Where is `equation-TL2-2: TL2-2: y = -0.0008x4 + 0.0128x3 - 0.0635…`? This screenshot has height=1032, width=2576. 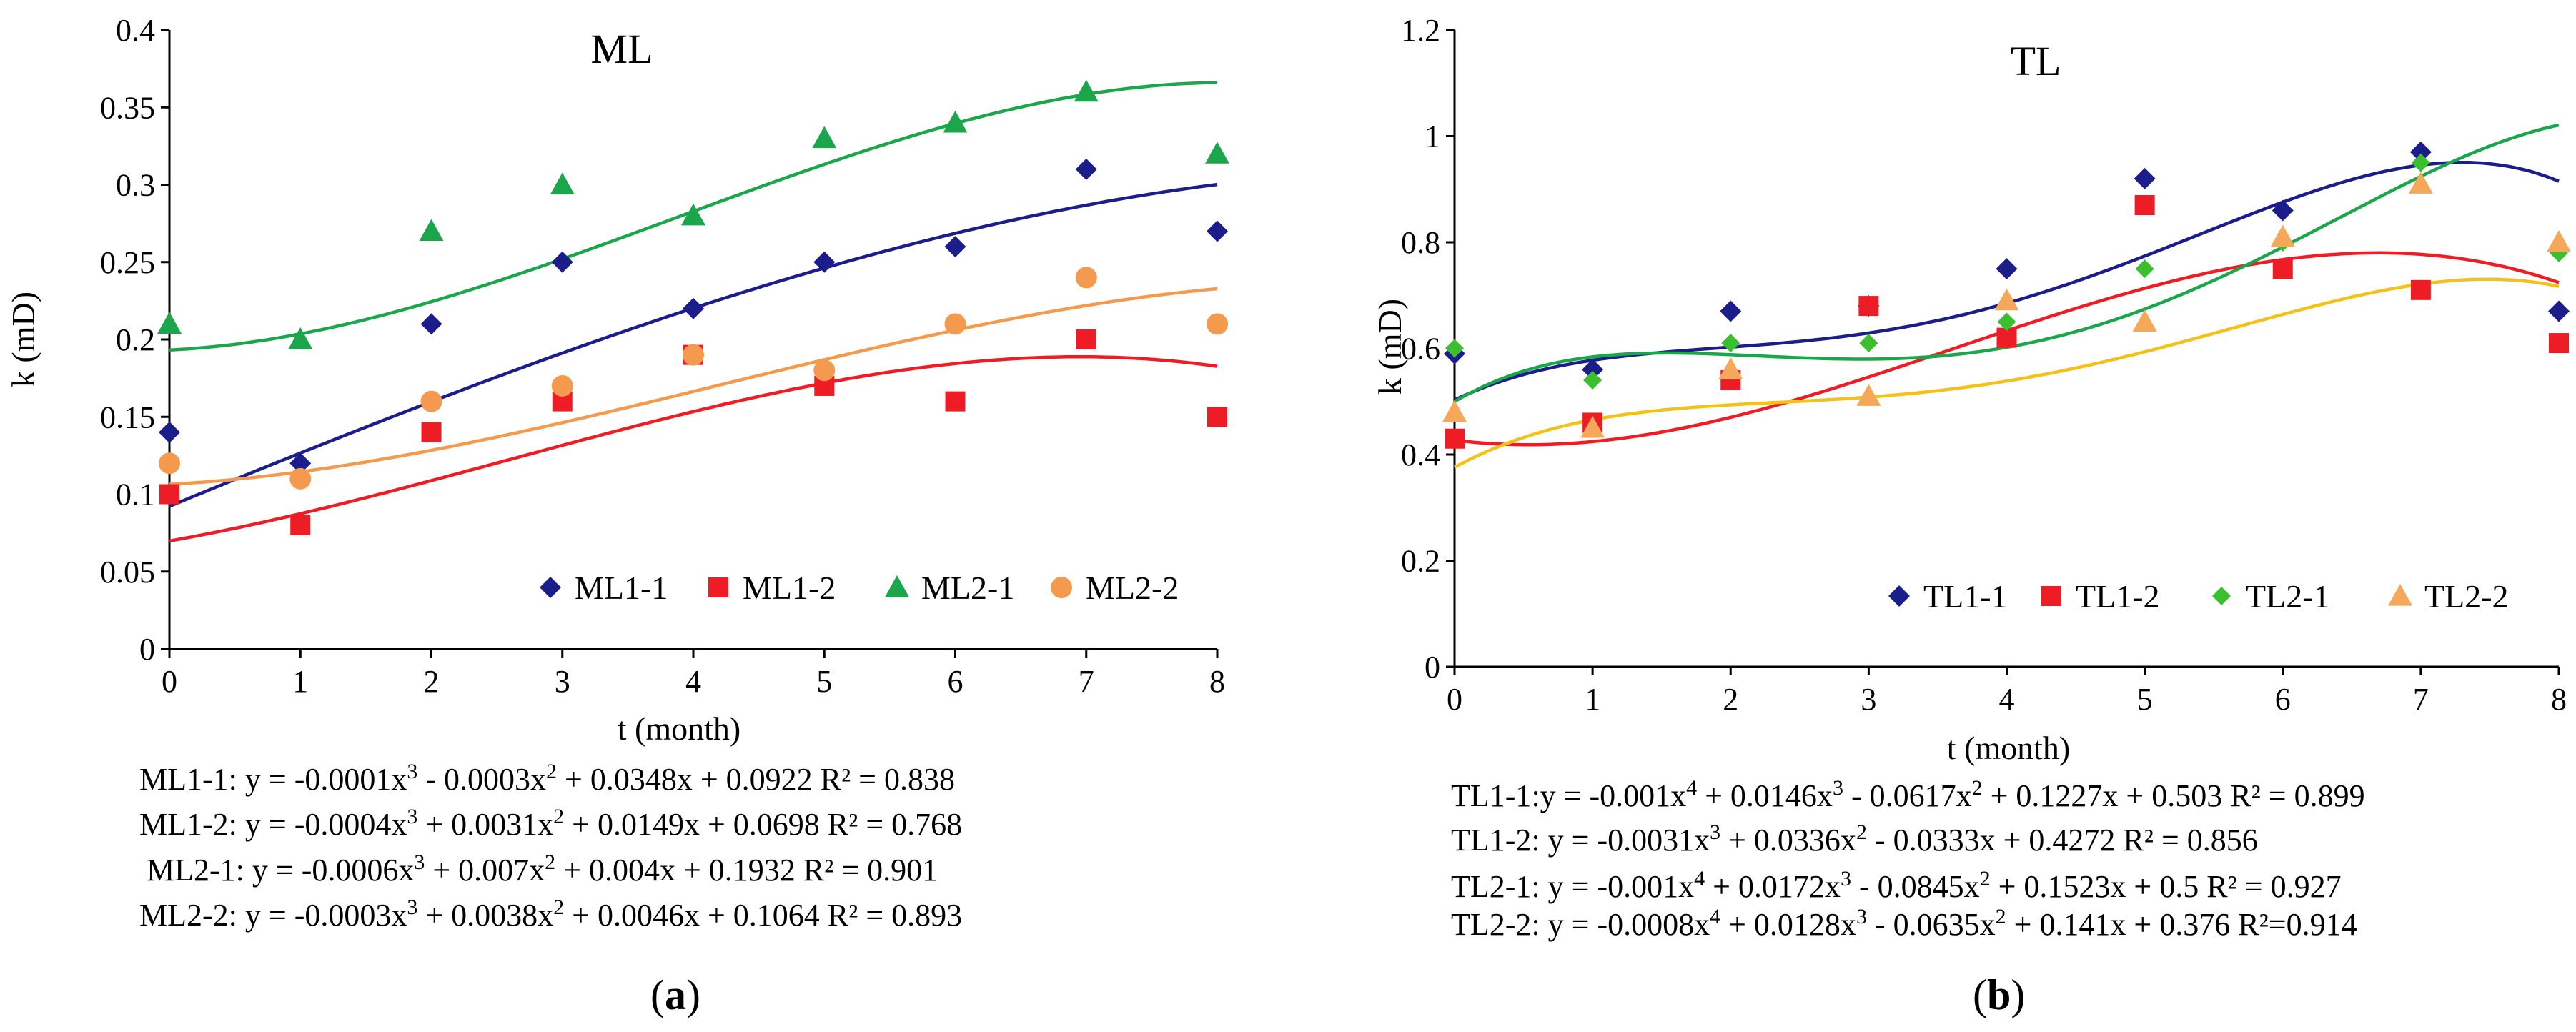 equation-TL2-2: TL2-2: y = -0.0008x4 + 0.0128x3 - 0.0635… is located at coordinates (1904, 923).